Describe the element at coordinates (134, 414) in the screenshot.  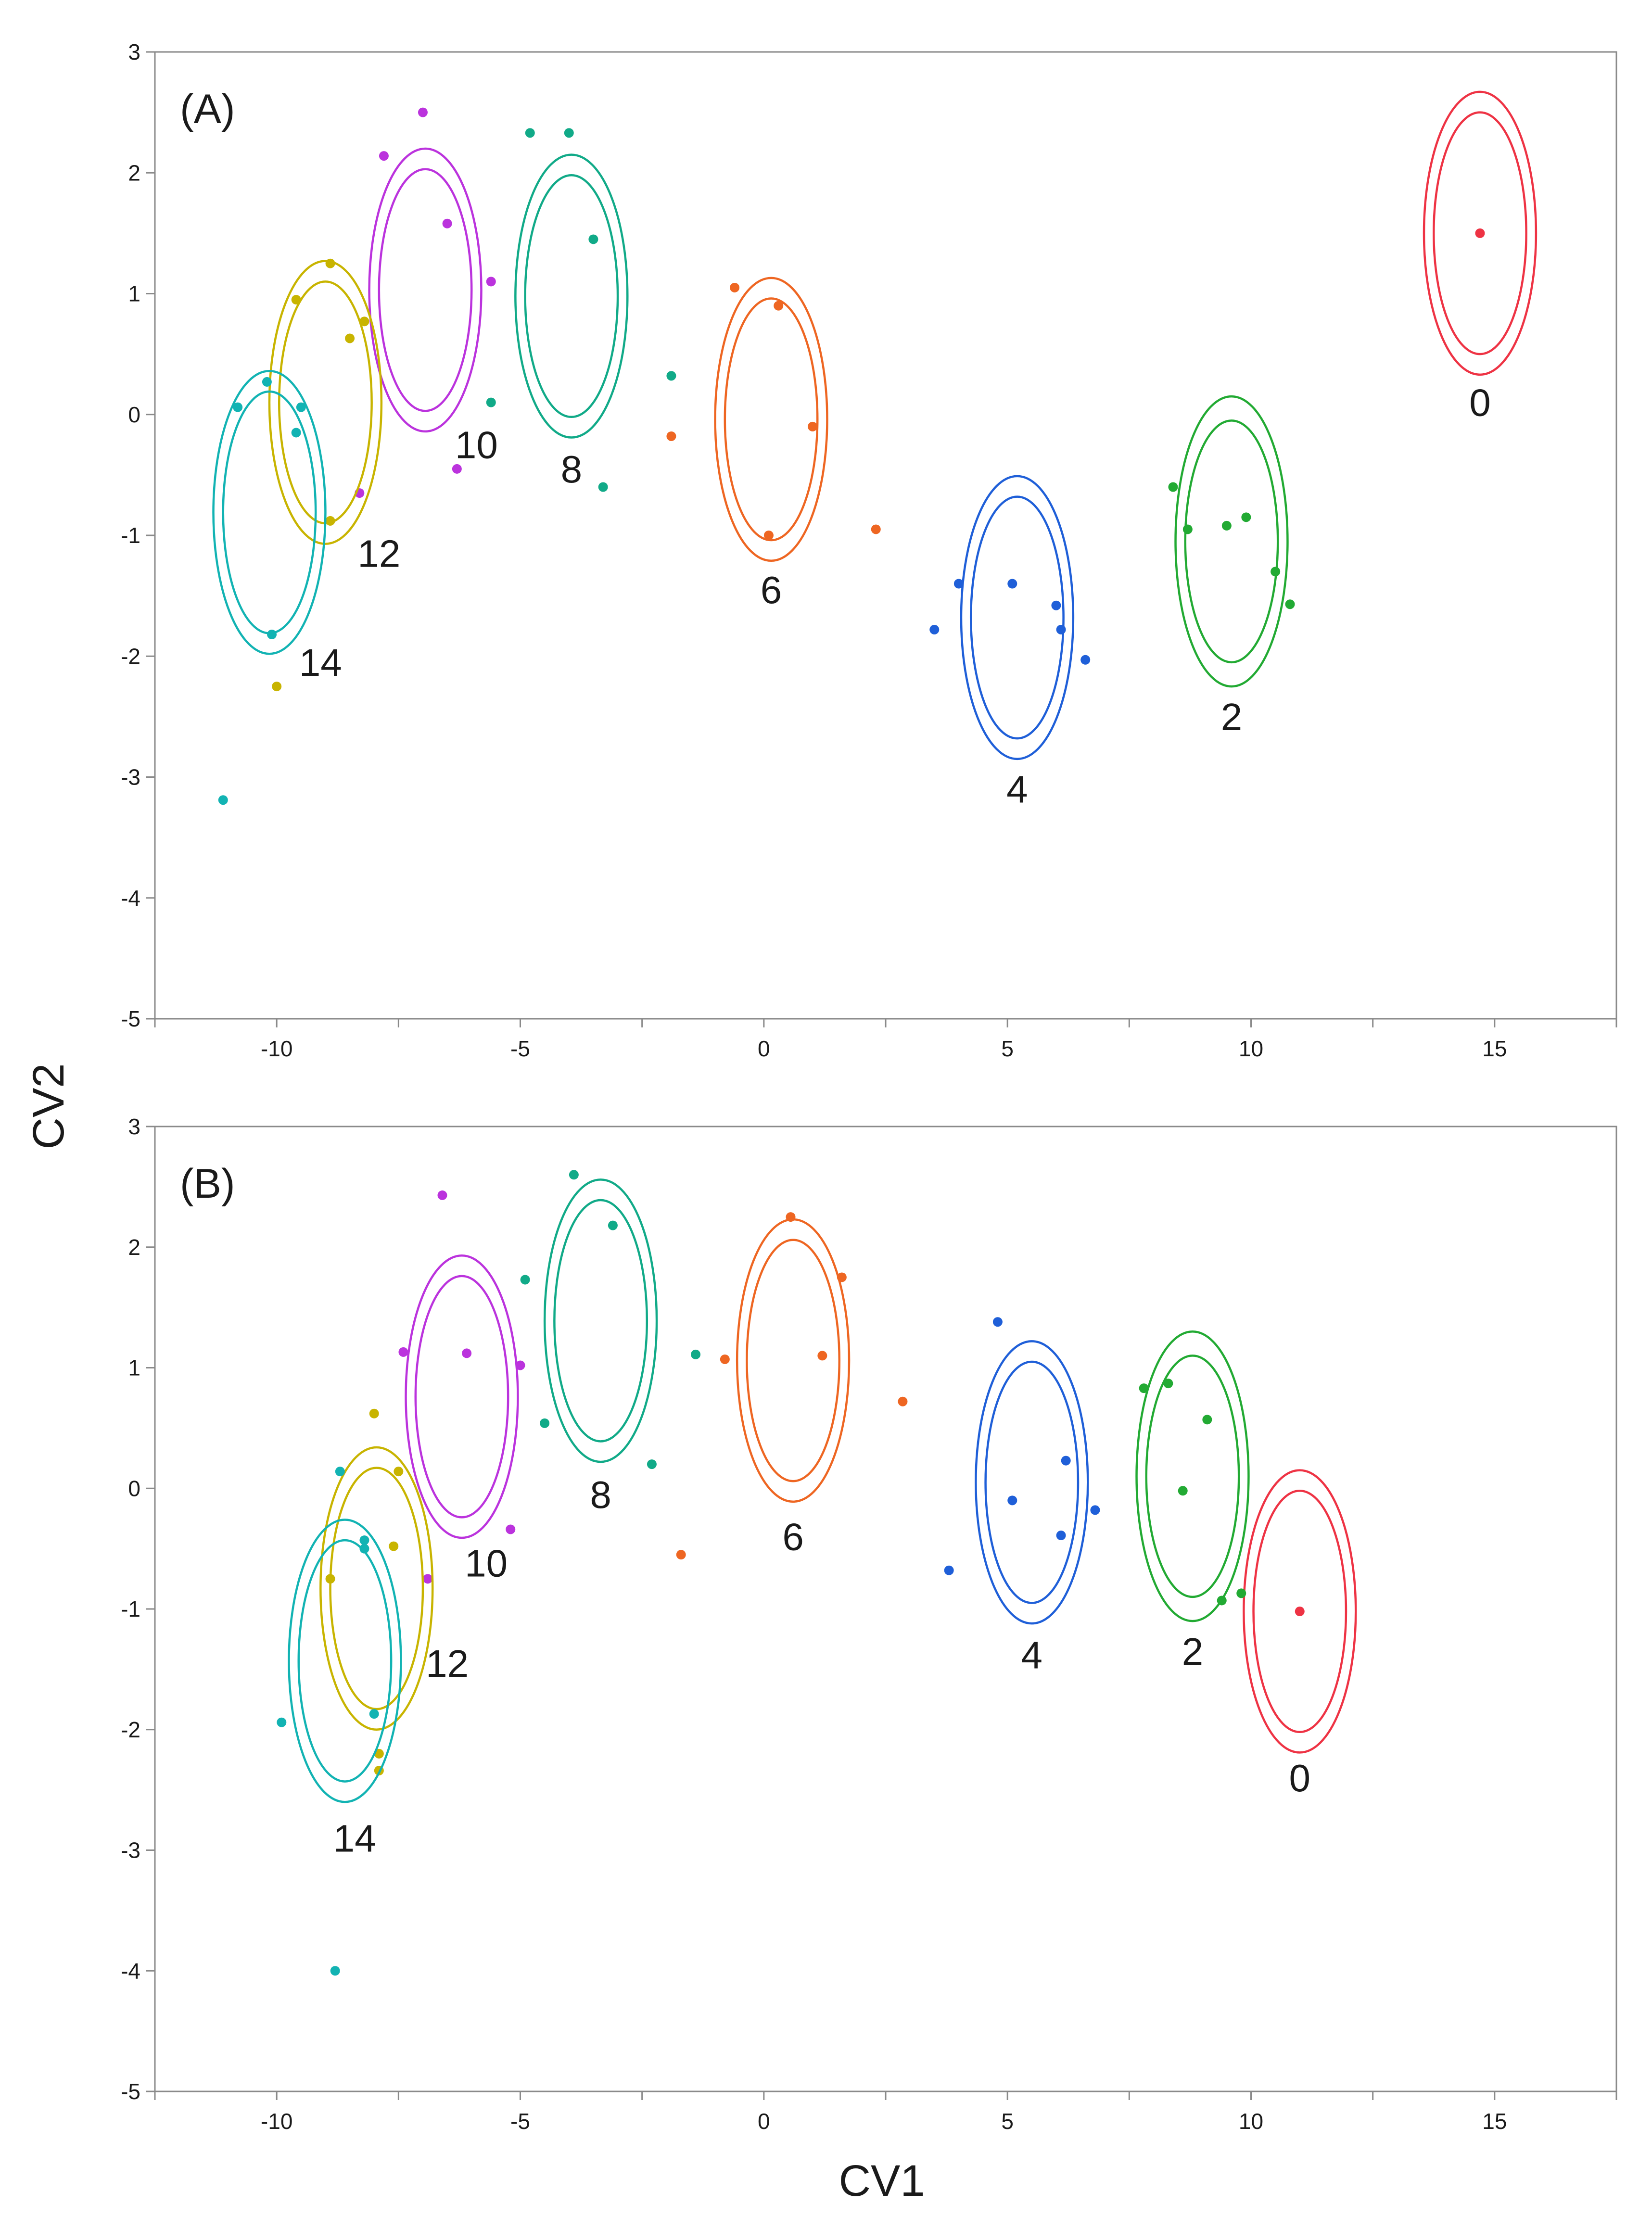
I see `y-tick-label: 0` at that location.